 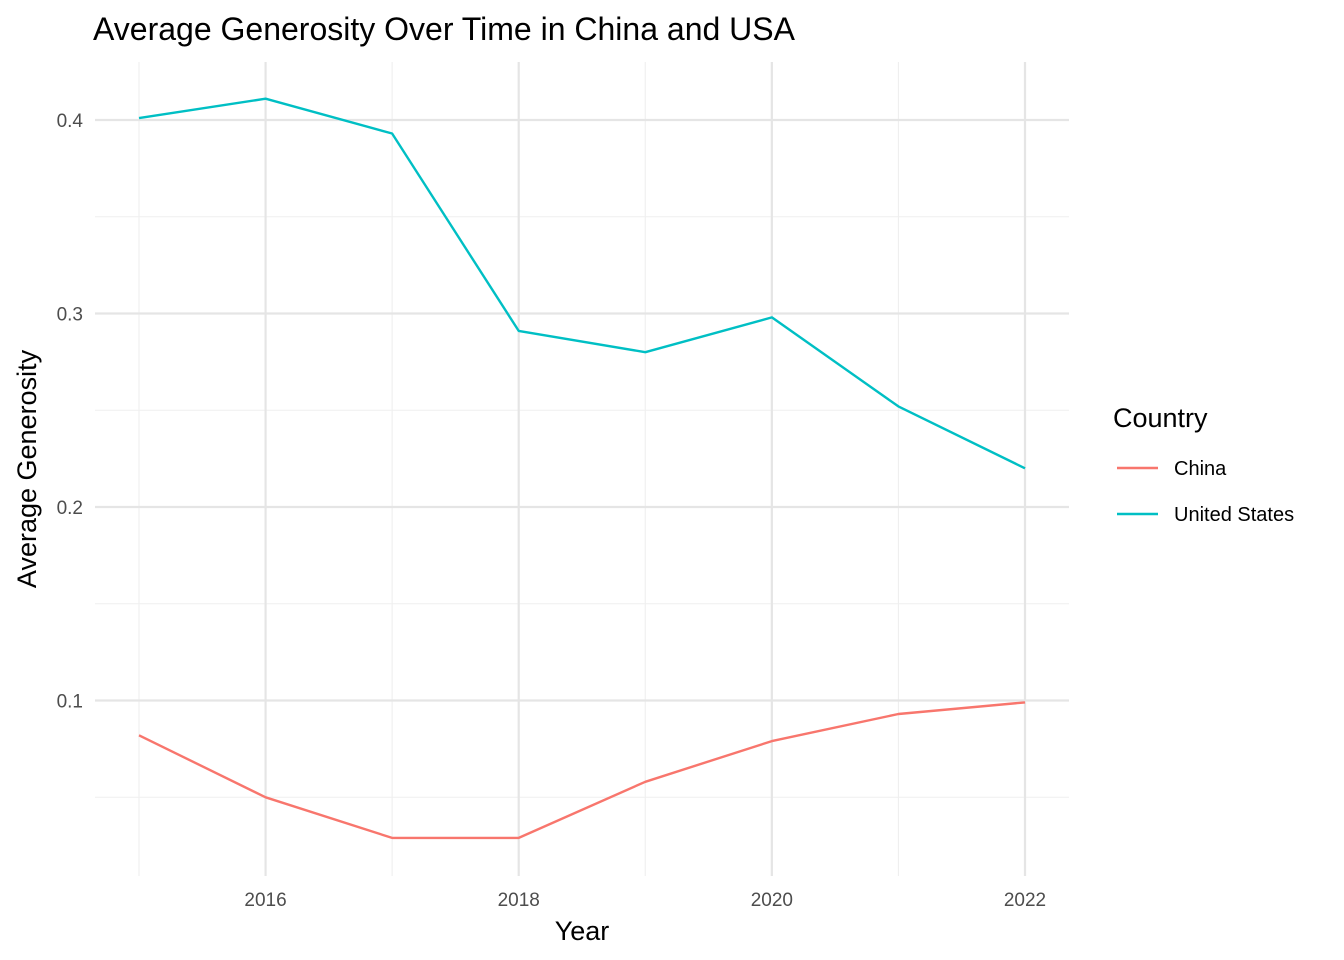 What do you see at coordinates (70, 315) in the screenshot?
I see `y-tick-label: 0.3` at bounding box center [70, 315].